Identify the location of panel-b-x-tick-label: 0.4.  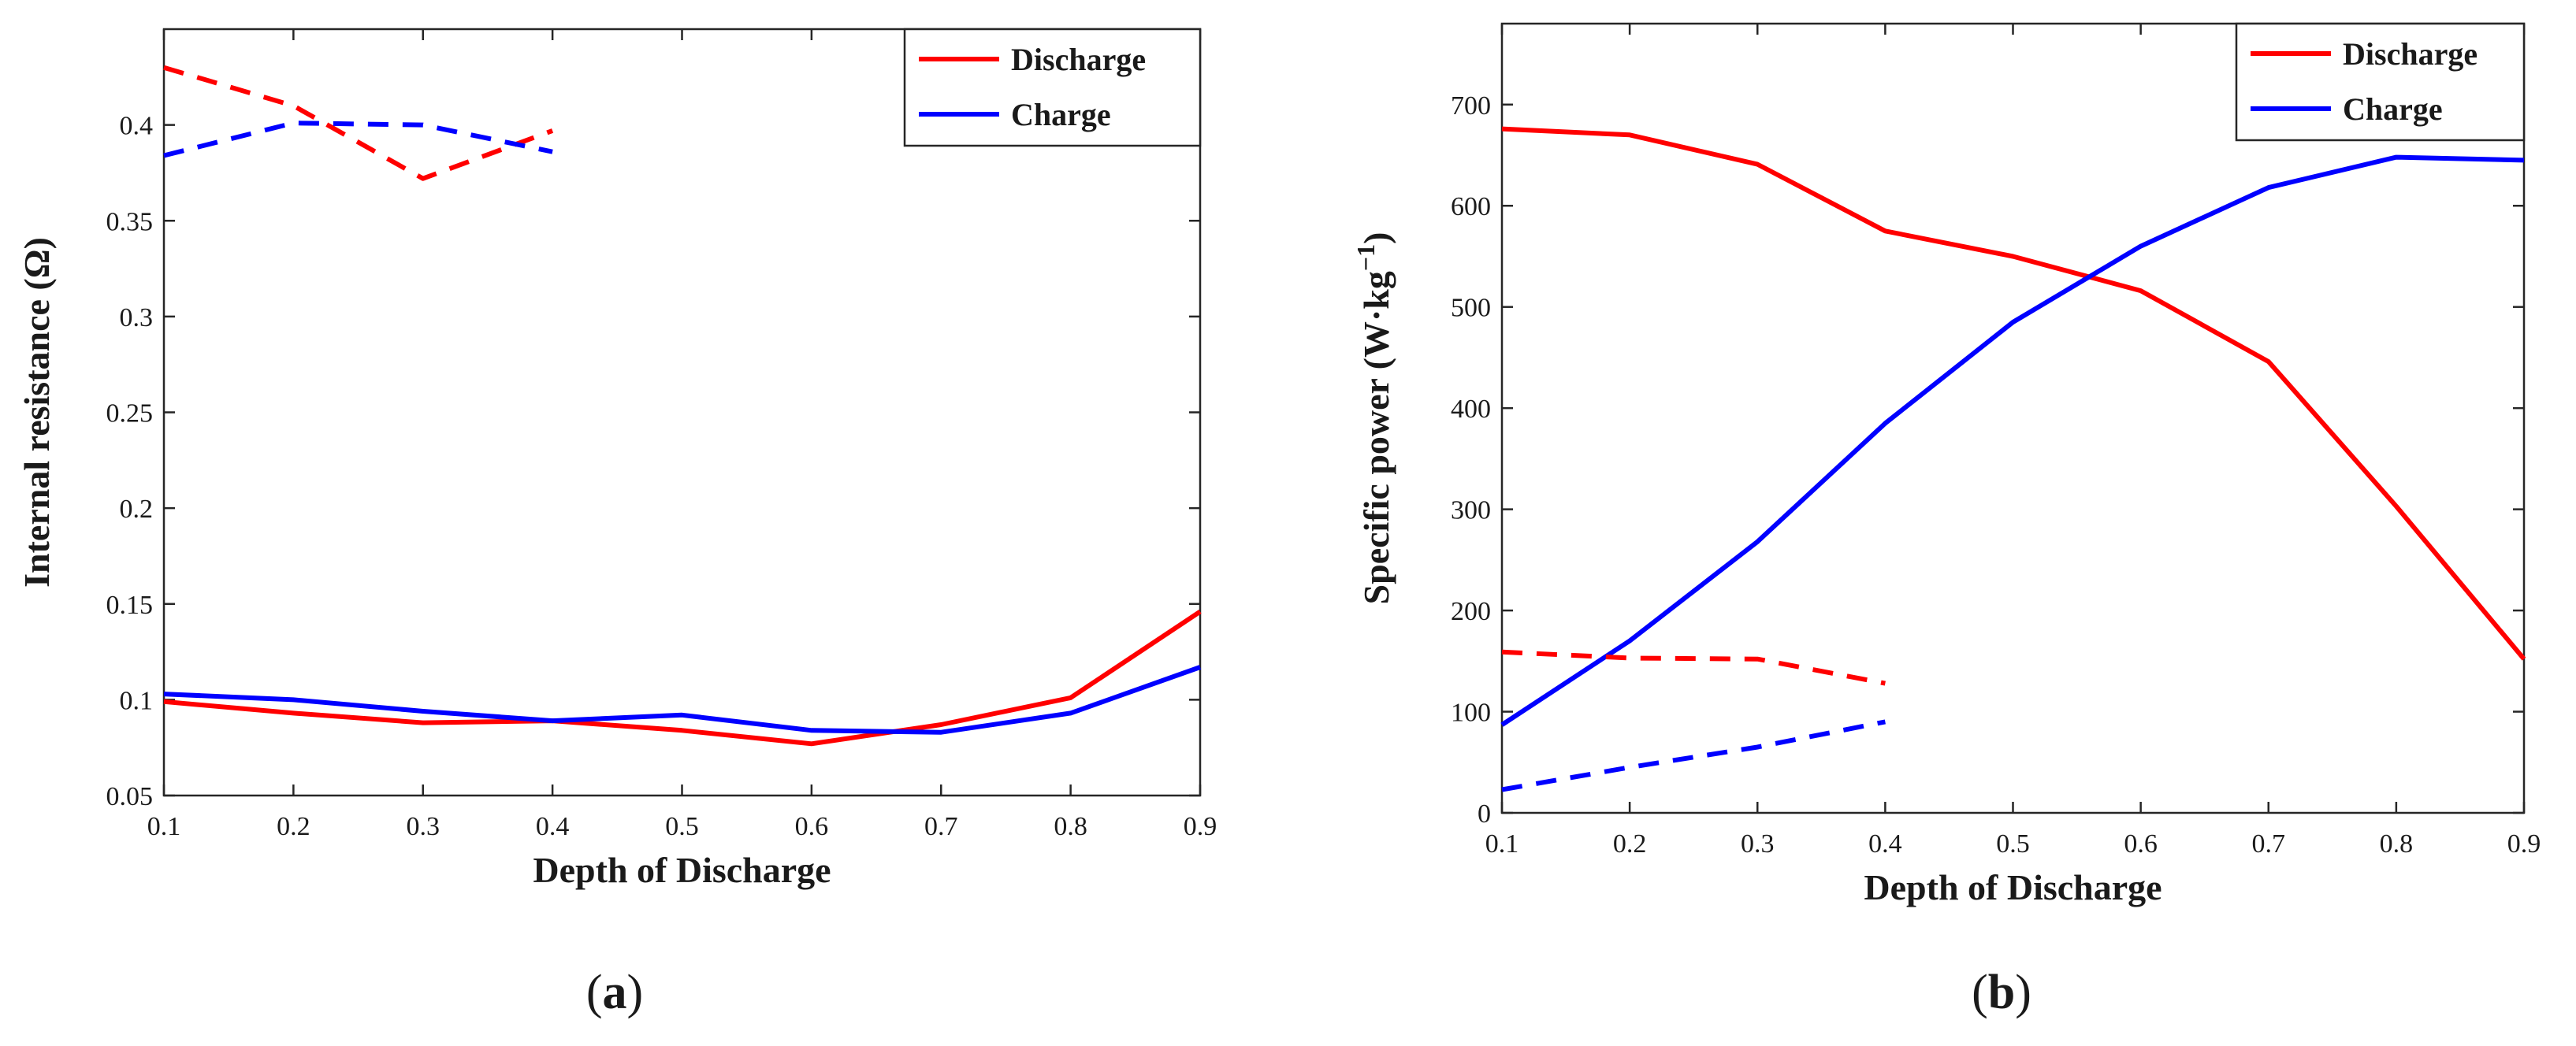
(1885, 844).